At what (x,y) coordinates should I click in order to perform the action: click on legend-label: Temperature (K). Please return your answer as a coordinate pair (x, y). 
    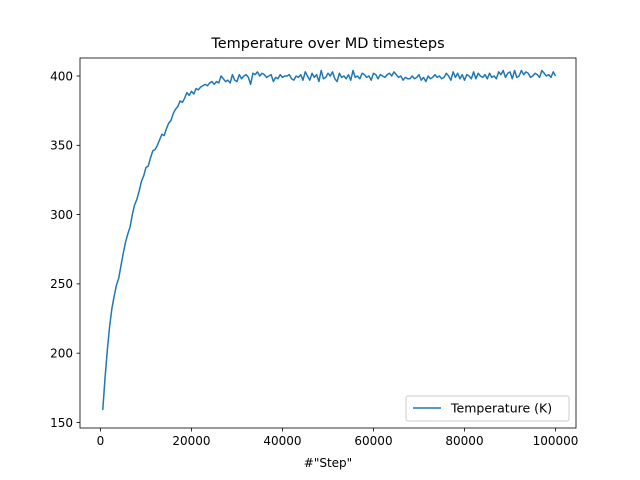
    Looking at the image, I should click on (501, 408).